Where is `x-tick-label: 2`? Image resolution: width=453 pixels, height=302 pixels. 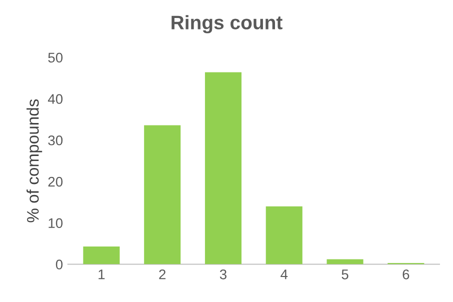
x-tick-label: 2 is located at coordinates (162, 274).